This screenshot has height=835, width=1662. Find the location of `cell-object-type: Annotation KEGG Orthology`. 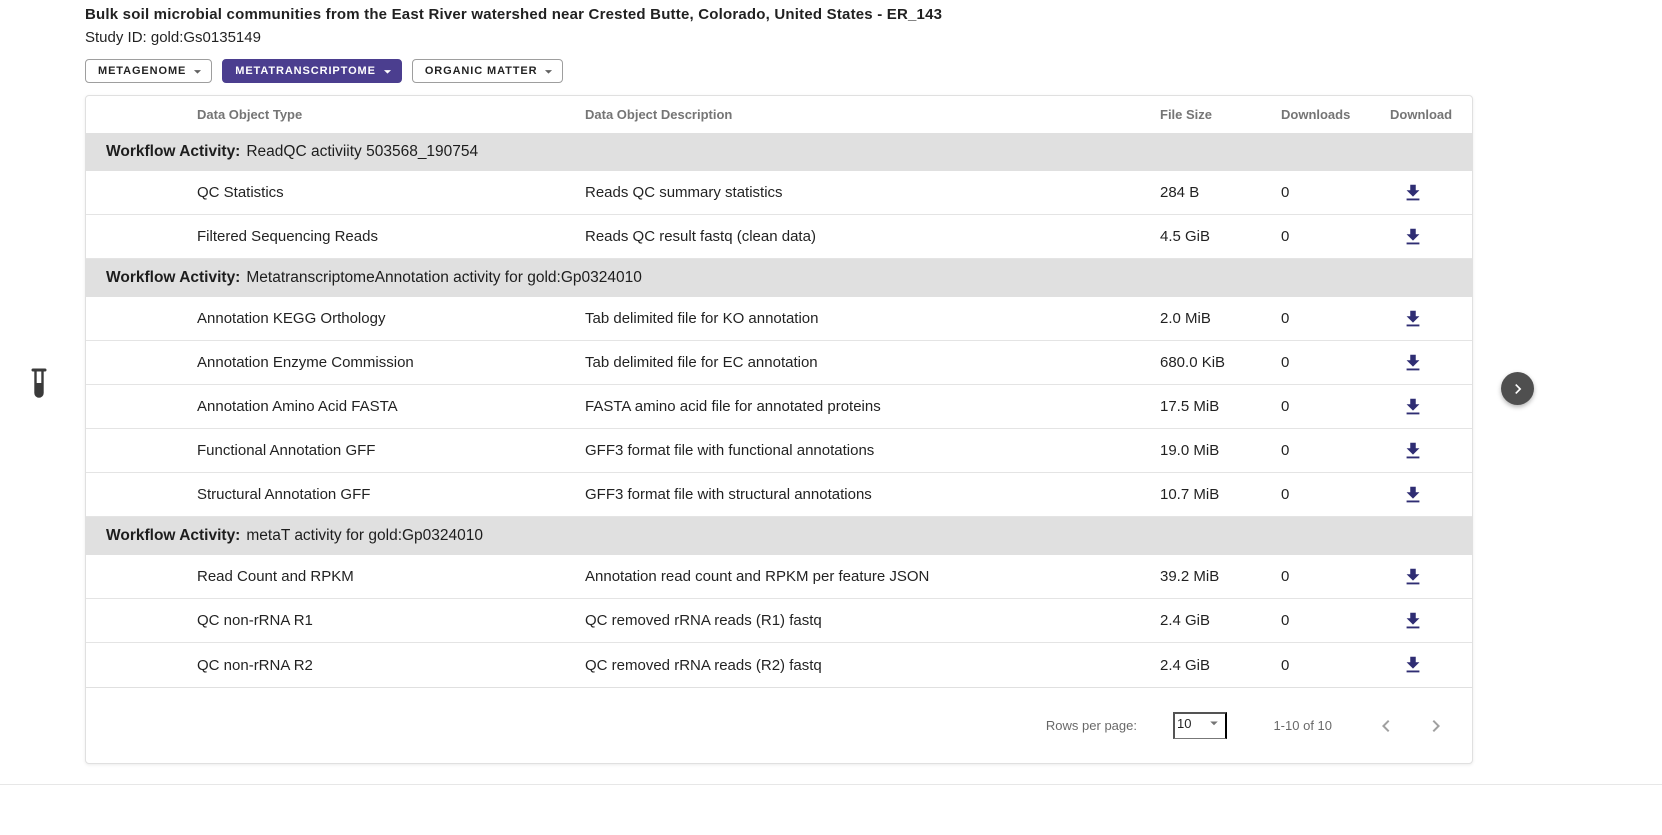

cell-object-type: Annotation KEGG Orthology is located at coordinates (291, 318).